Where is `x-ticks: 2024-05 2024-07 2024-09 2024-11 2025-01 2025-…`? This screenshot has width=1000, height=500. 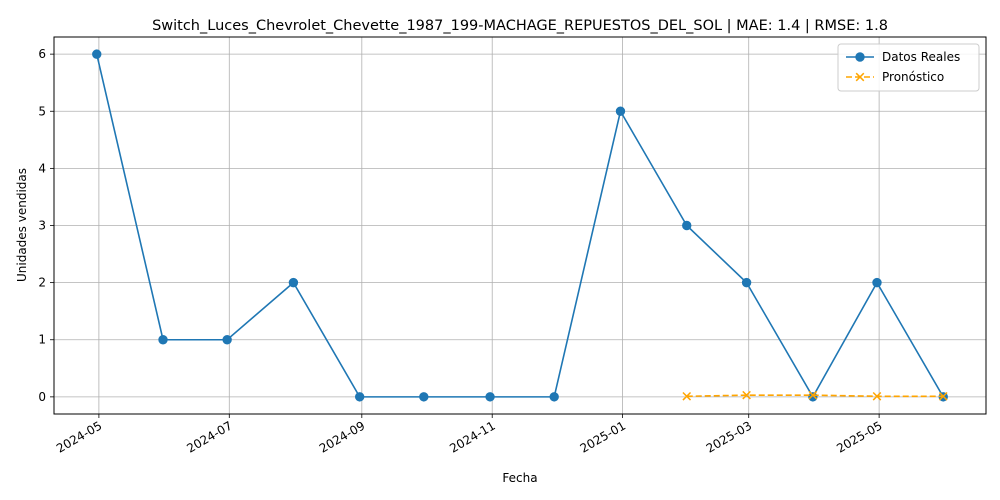 x-ticks: 2024-05 2024-07 2024-09 2024-11 2025-01 2025-… is located at coordinates (469, 435).